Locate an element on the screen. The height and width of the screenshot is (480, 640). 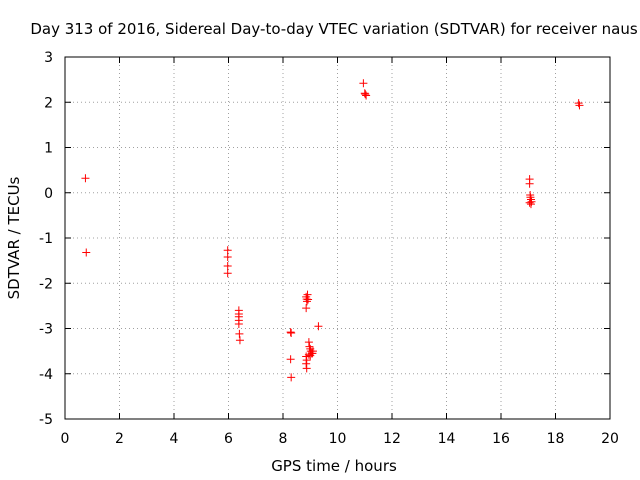
x-tick-label: 2 is located at coordinates (119, 439).